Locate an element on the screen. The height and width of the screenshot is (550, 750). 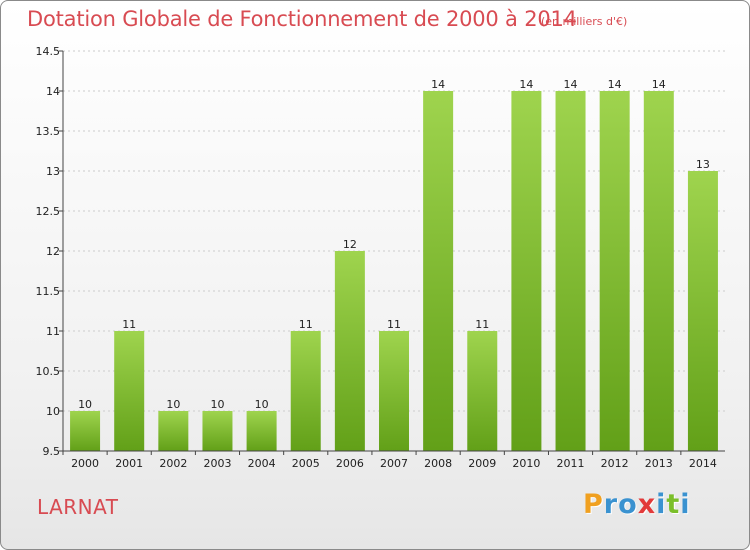
y-tick-label: 11.5 is located at coordinates (48, 291).